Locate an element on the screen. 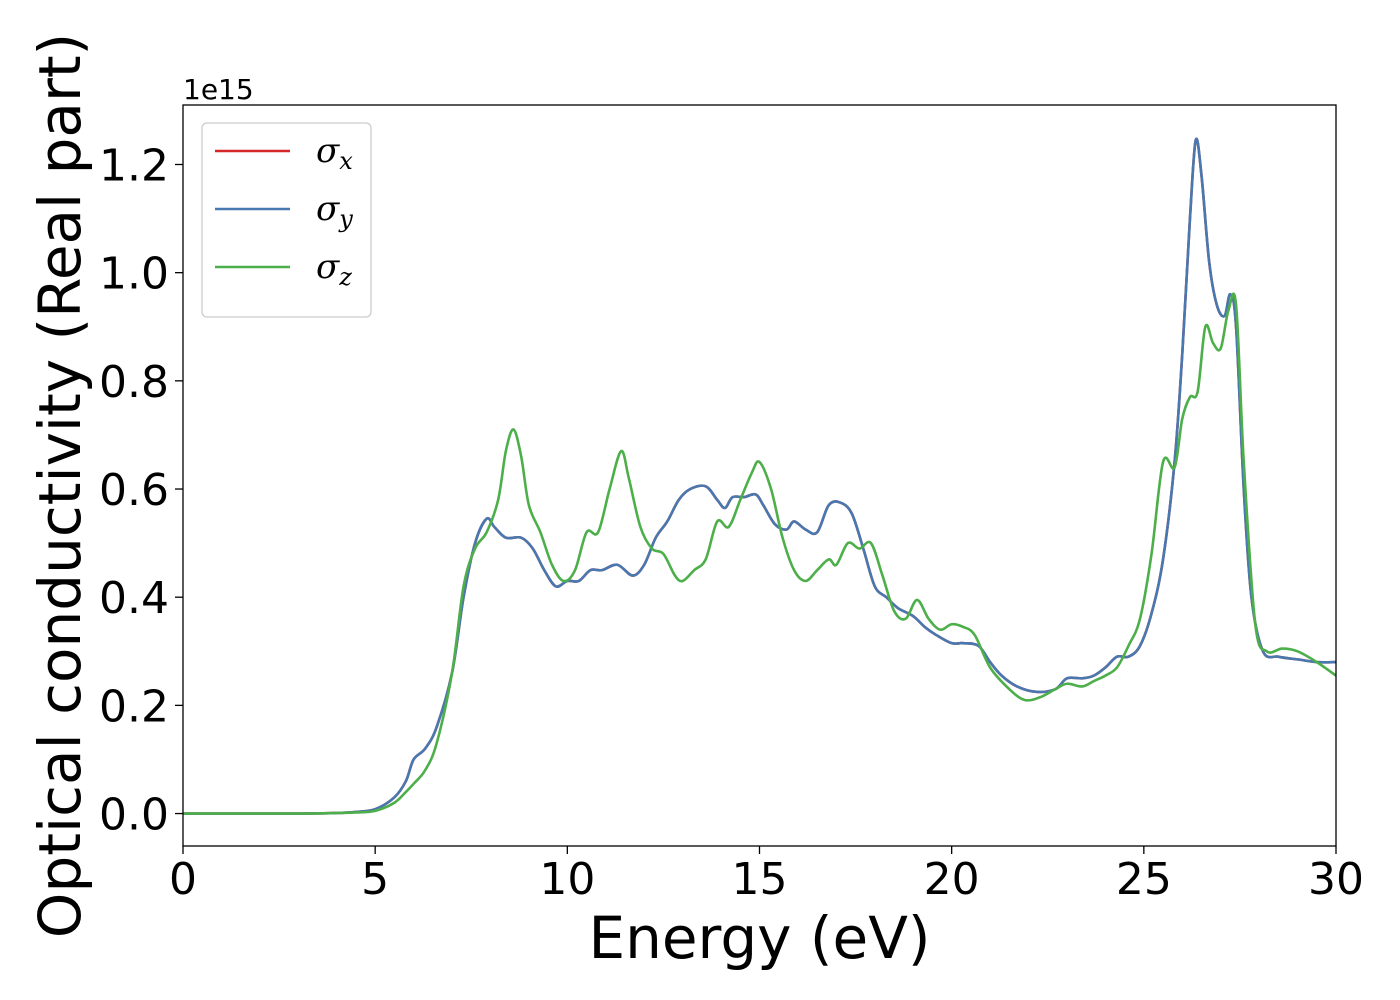  y-tick-label: 0.4 is located at coordinates (134, 598).